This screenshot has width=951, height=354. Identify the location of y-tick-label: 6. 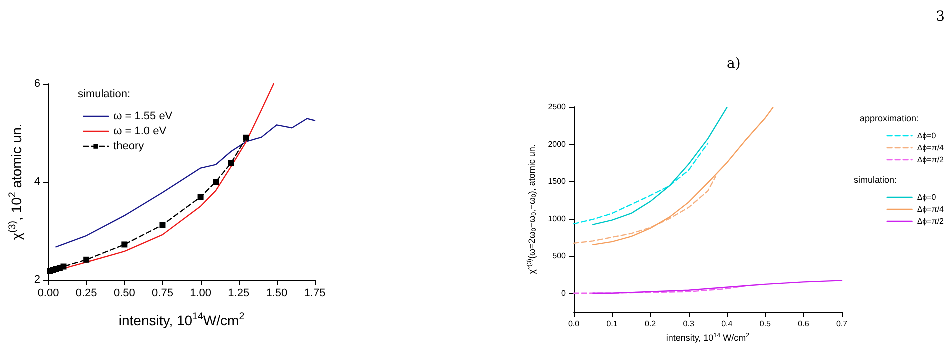
(37, 84).